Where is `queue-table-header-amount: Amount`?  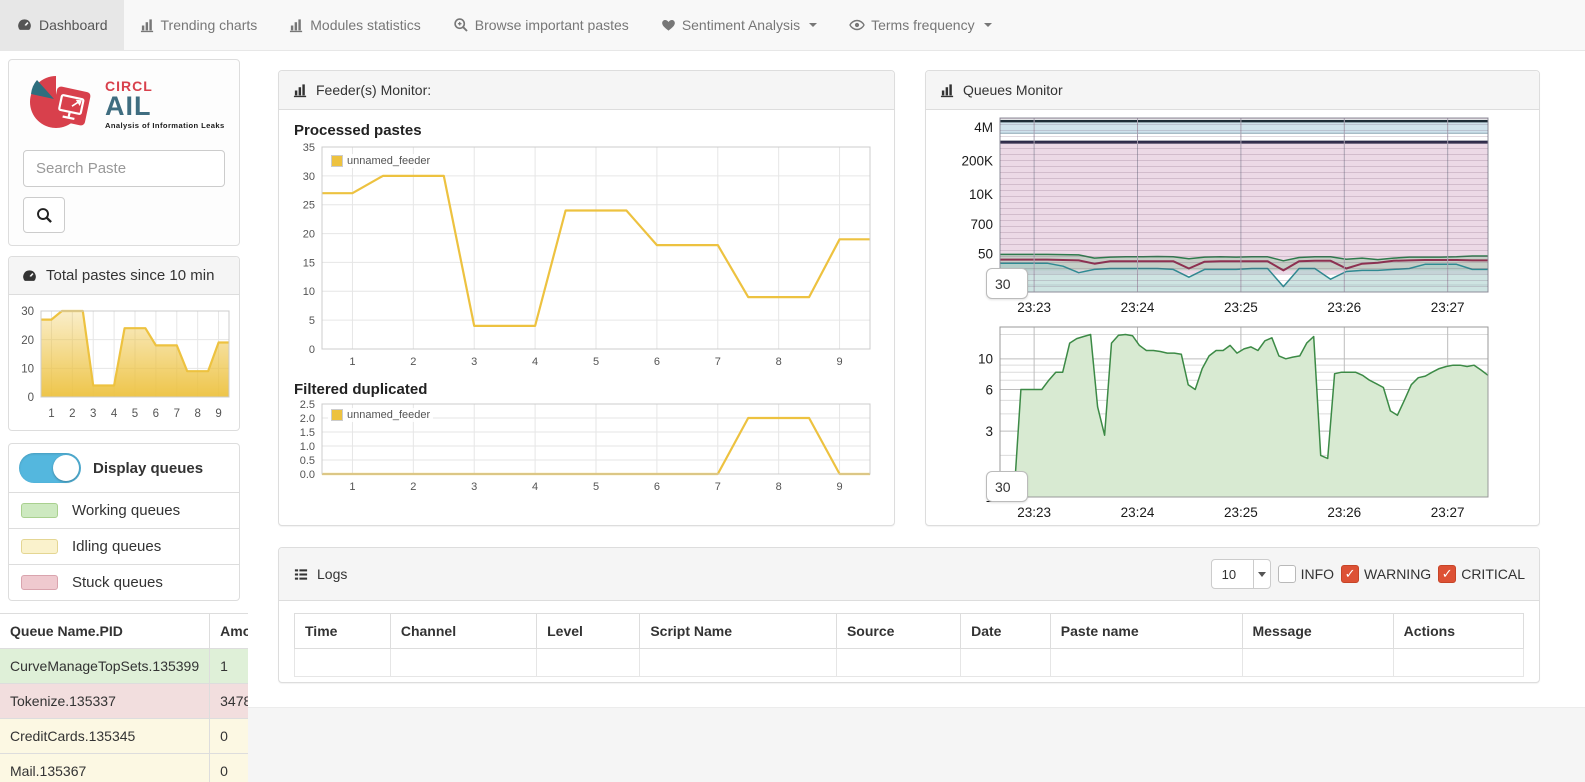 queue-table-header-amount: Amount is located at coordinates (228, 631).